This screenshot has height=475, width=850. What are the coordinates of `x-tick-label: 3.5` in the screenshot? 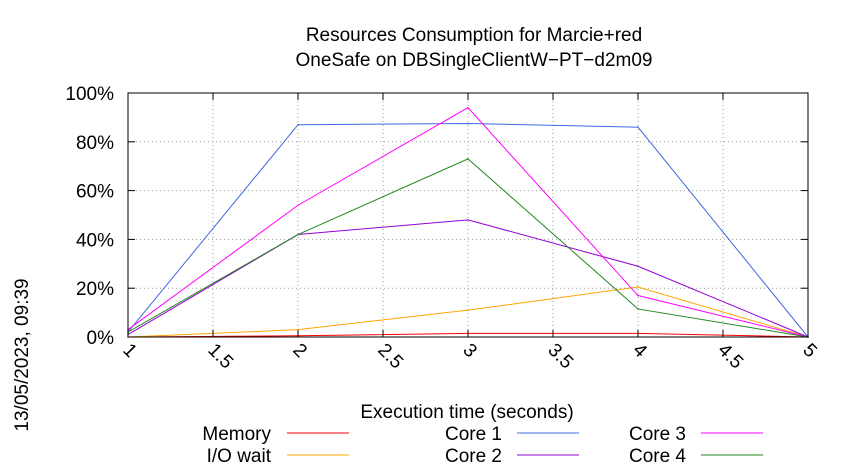 It's located at (560, 357).